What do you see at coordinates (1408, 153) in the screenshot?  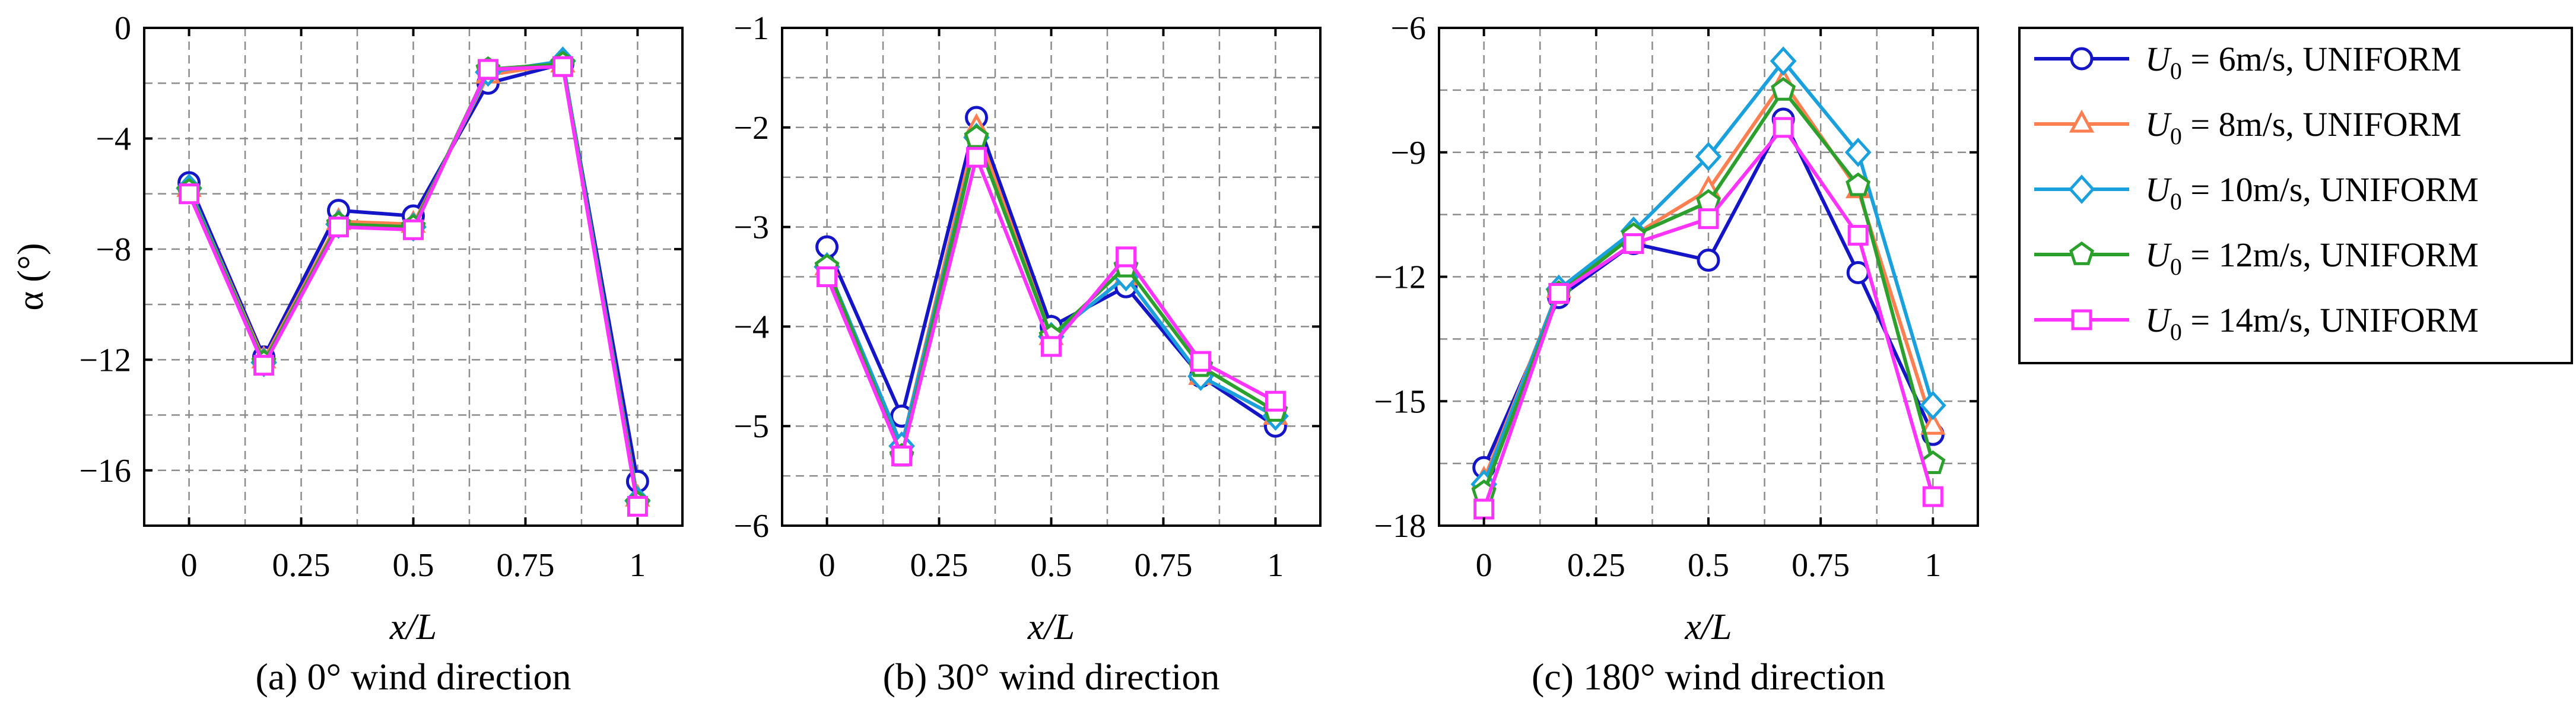 I see `y-tick-label: −9` at bounding box center [1408, 153].